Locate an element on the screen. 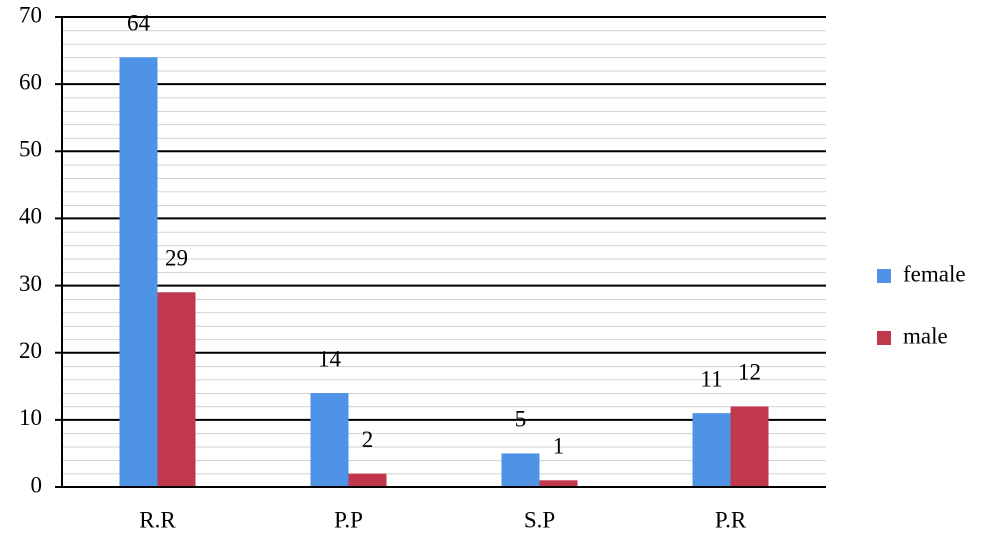 This screenshot has width=1000, height=546. legend-label: male is located at coordinates (925, 335).